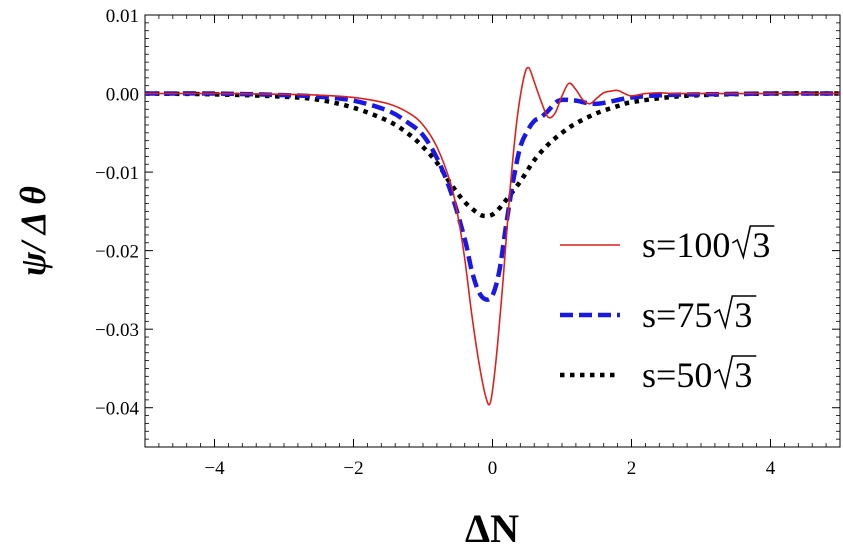 The width and height of the screenshot is (843, 555). What do you see at coordinates (117, 330) in the screenshot?
I see `y-tick-label: −0.03` at bounding box center [117, 330].